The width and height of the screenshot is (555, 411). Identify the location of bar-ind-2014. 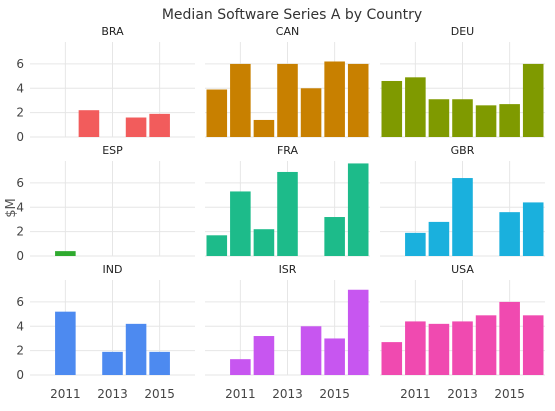
(136, 349).